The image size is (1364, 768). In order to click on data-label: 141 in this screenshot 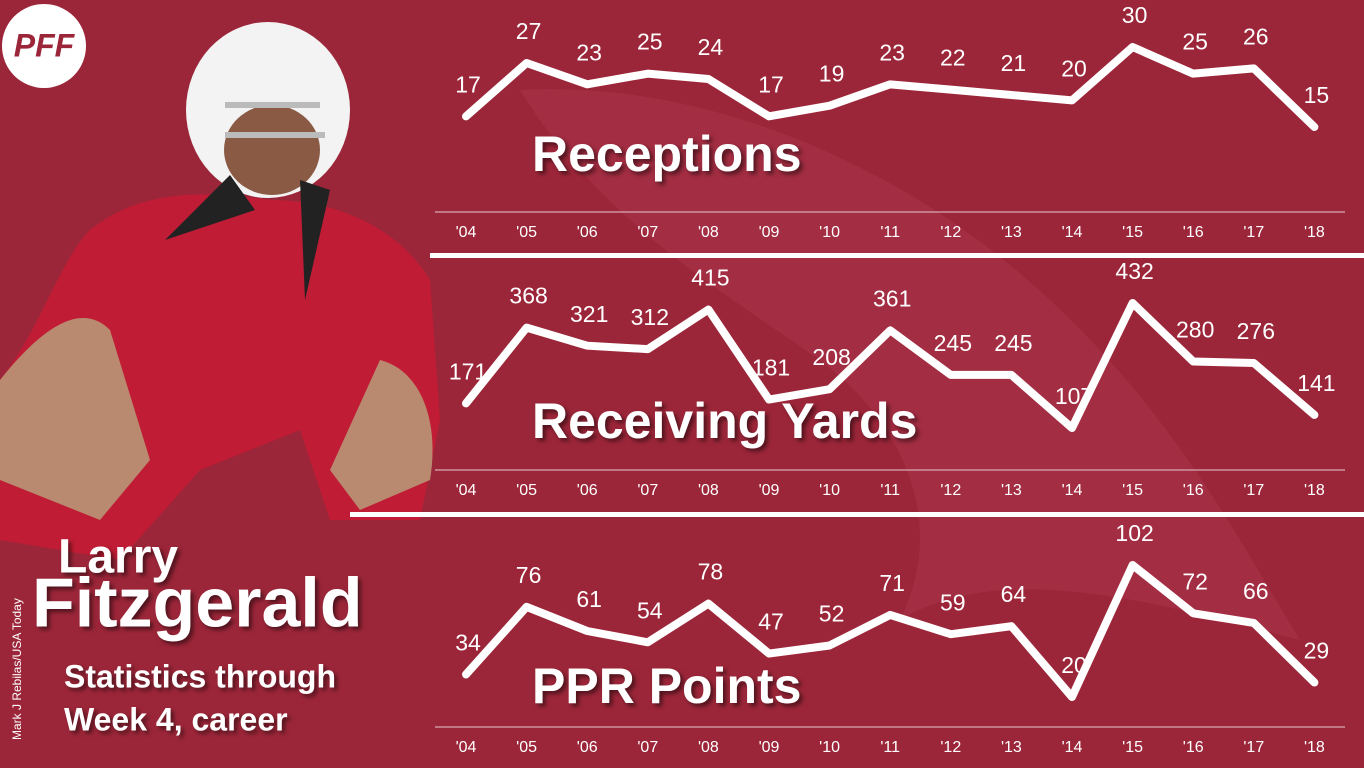, I will do `click(1316, 383)`.